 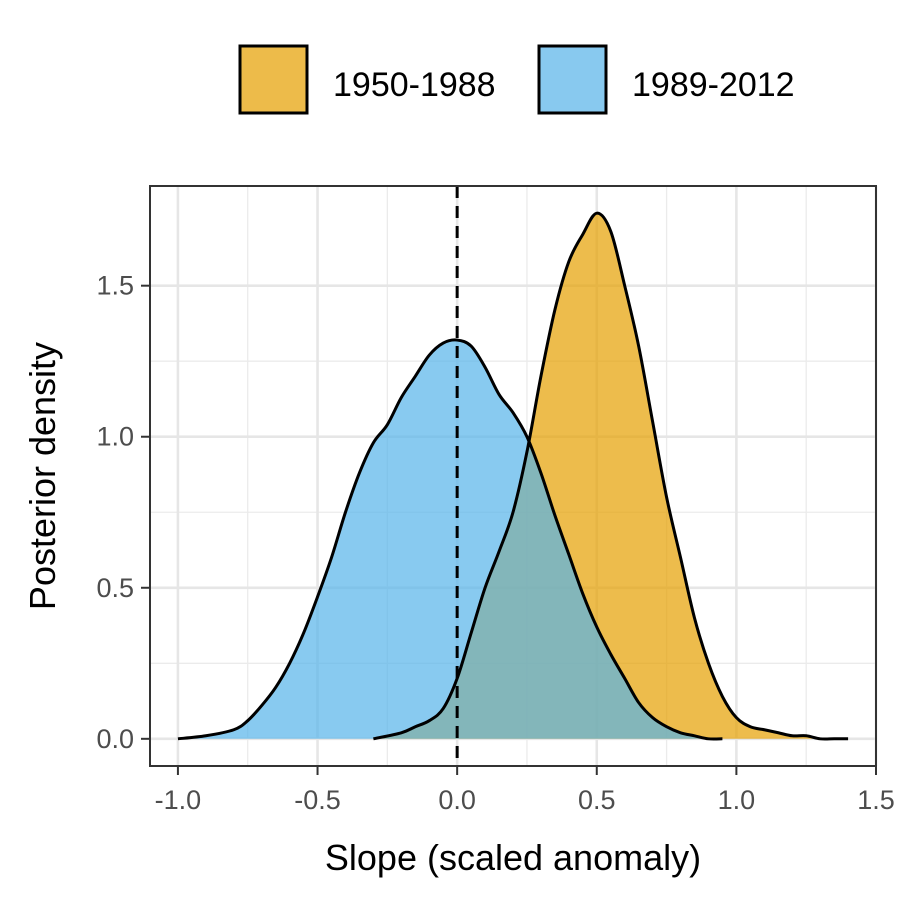 What do you see at coordinates (525, 790) in the screenshot?
I see `x-axis: -1.0 -0.5 0.0 0.5 1.0 1.5` at bounding box center [525, 790].